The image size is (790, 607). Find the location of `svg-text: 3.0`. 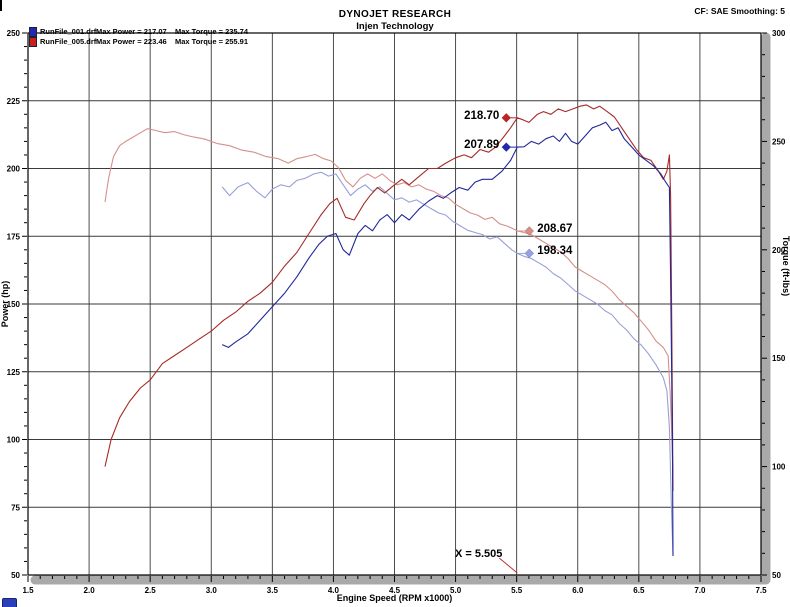

svg-text: 3.0 is located at coordinates (212, 590).